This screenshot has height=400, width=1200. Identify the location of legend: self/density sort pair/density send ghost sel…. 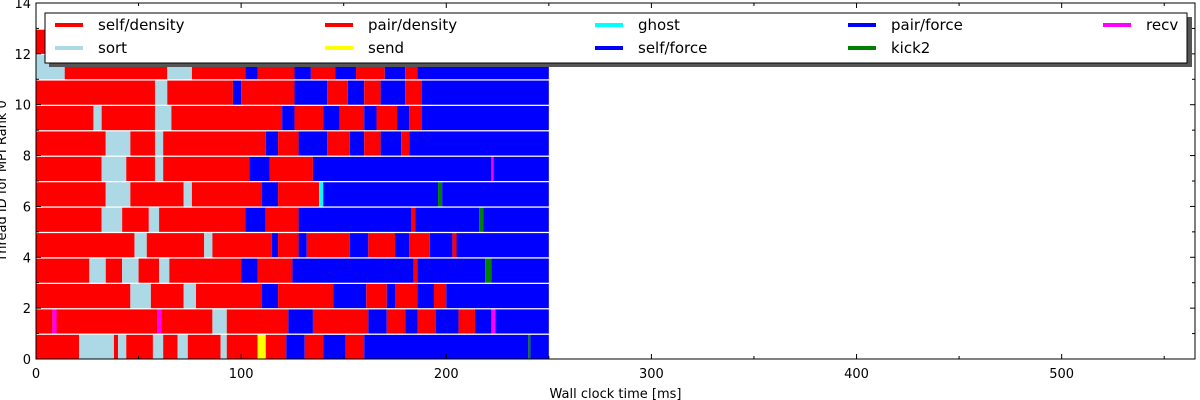
(618, 39).